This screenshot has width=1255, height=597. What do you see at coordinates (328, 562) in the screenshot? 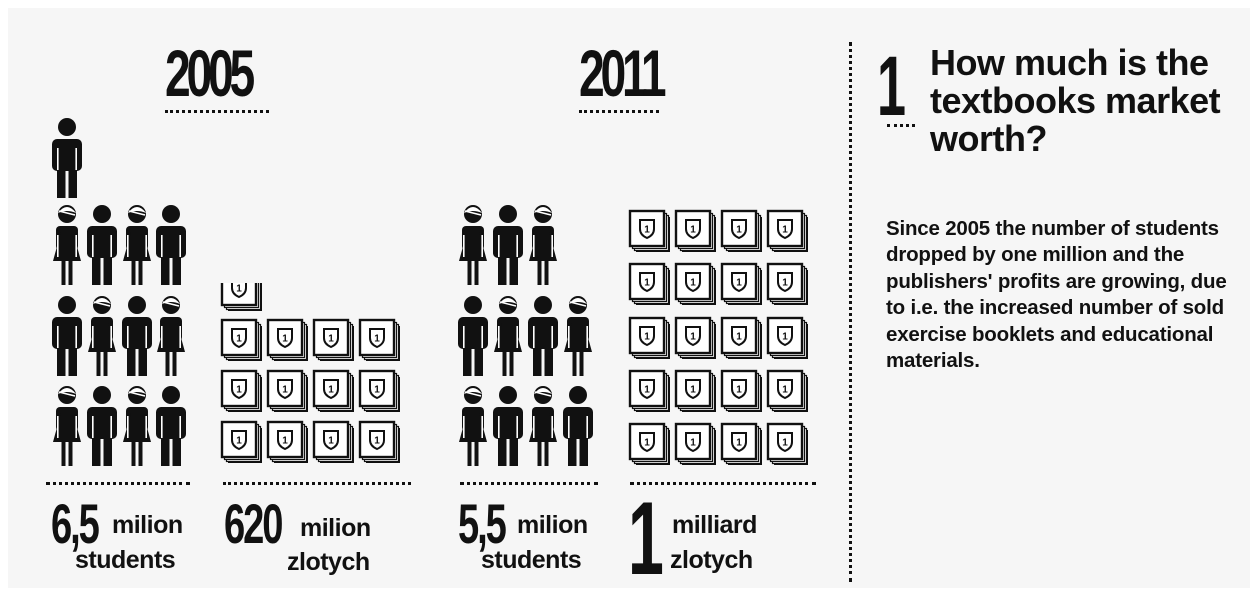
I see `money-2005-label: zlotych` at bounding box center [328, 562].